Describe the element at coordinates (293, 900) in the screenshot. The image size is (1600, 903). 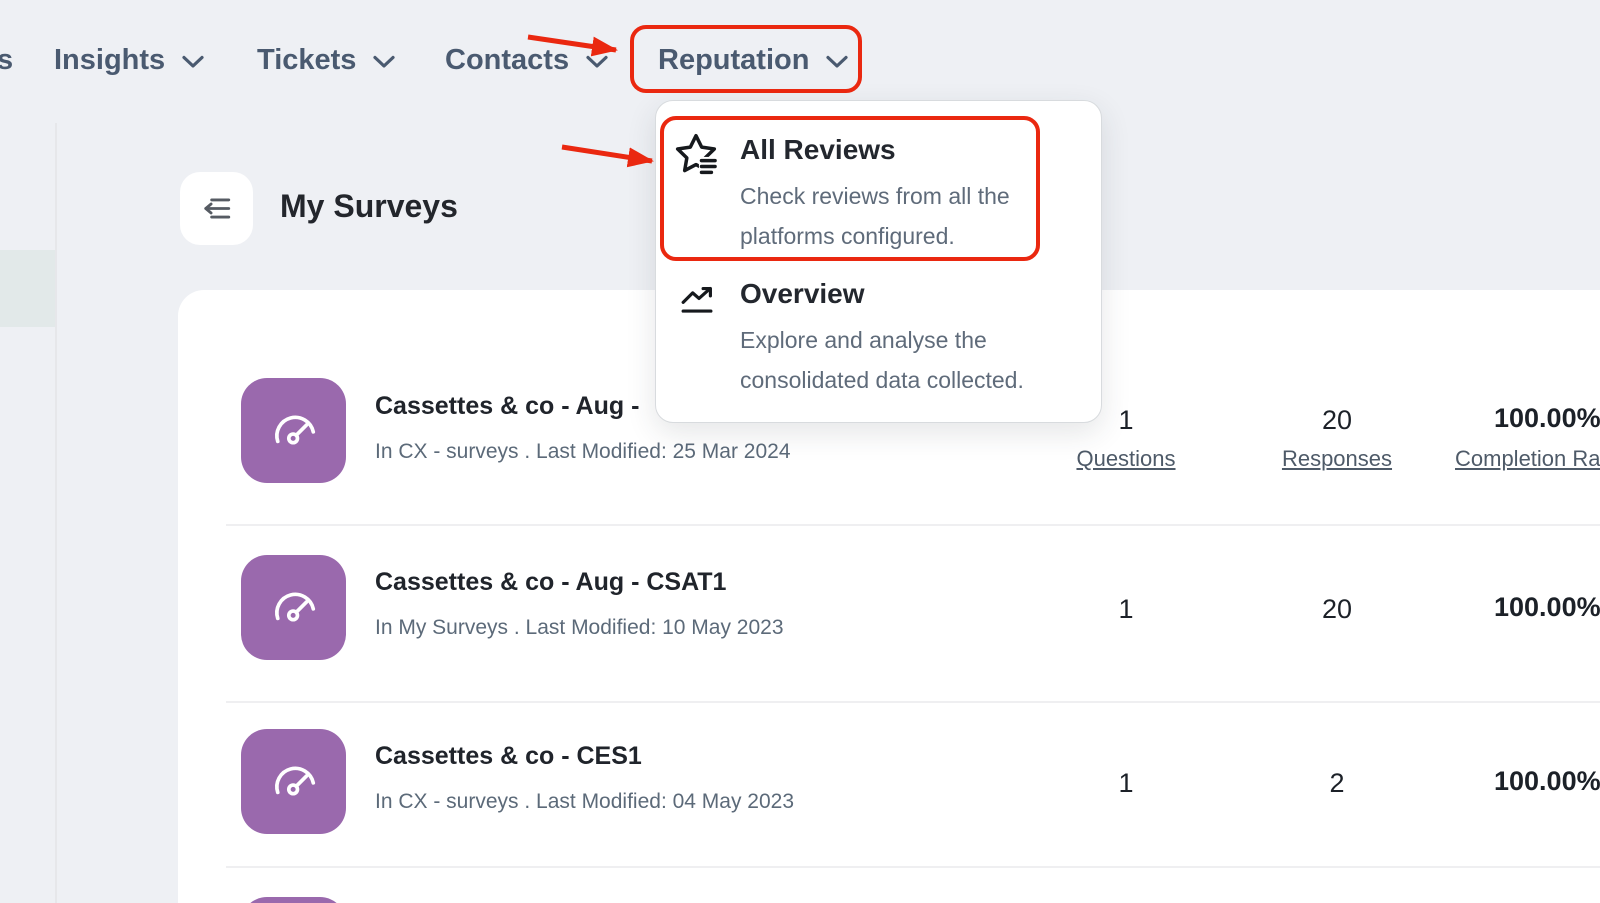
I see `survey-tile-partial` at that location.